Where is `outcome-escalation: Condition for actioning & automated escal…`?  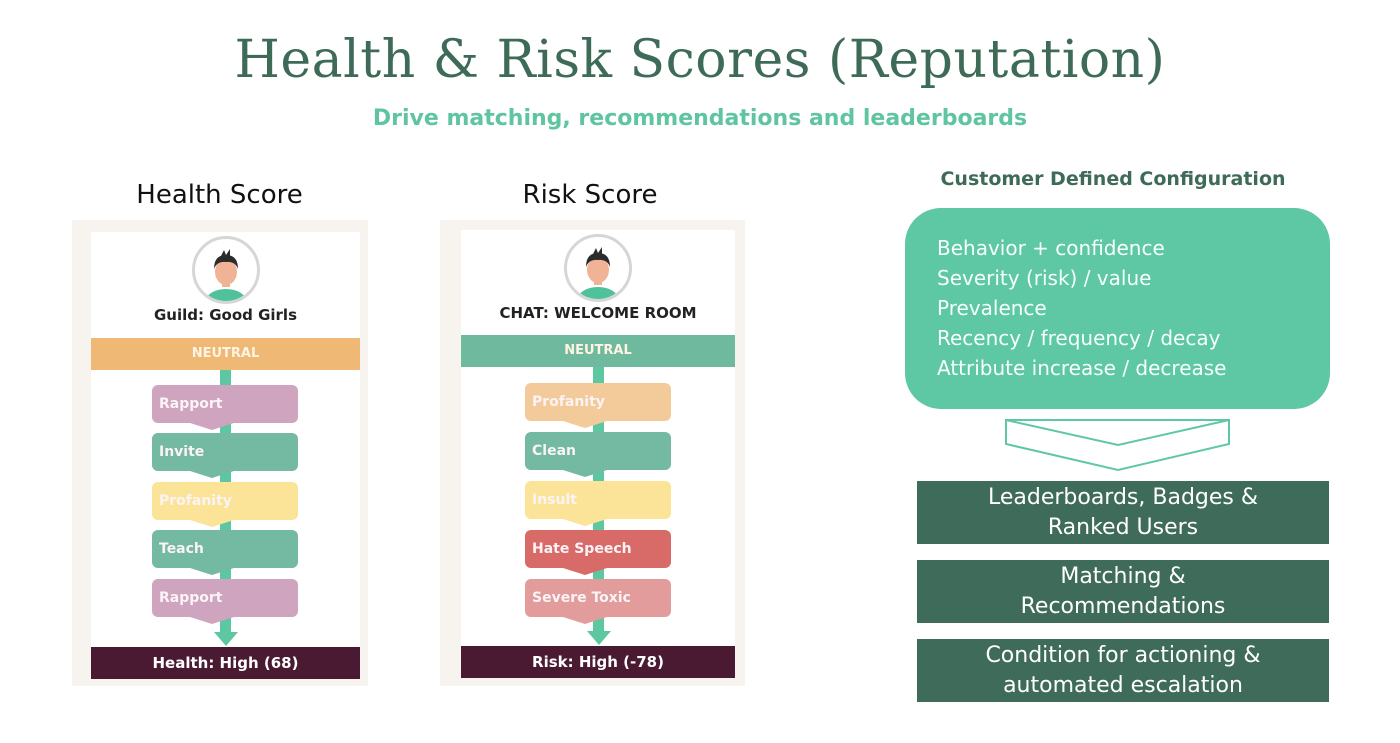
outcome-escalation: Condition for actioning & automated escal… is located at coordinates (1123, 670).